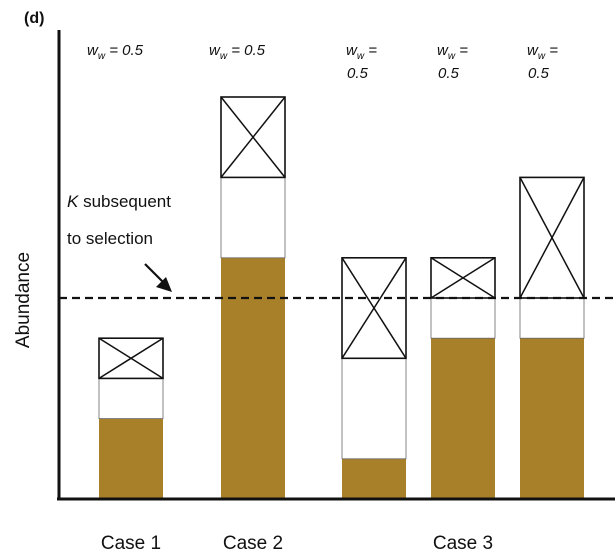  What do you see at coordinates (23, 300) in the screenshot?
I see `y-axis-label: Abundance` at bounding box center [23, 300].